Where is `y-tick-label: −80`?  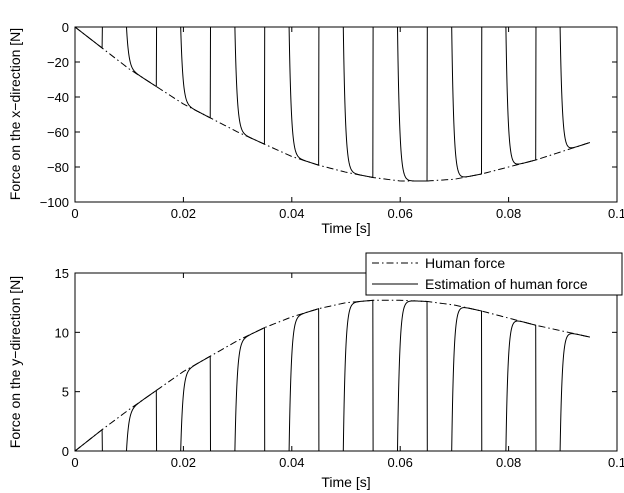 y-tick-label: −80 is located at coordinates (58, 167).